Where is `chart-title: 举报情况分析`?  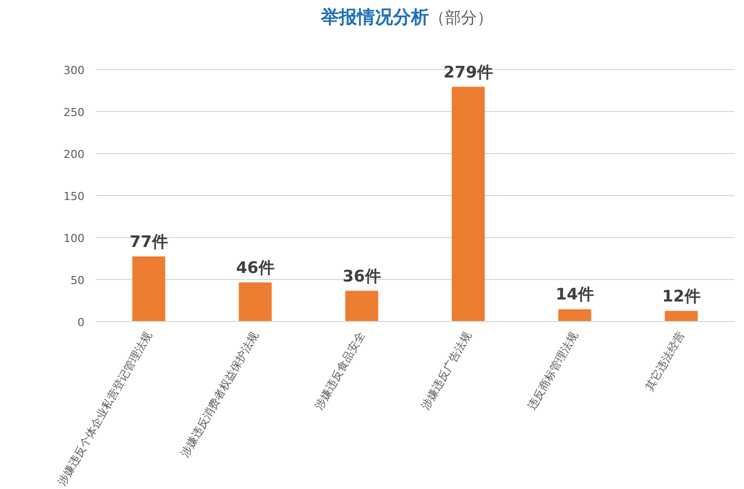
chart-title: 举报情况分析 is located at coordinates (375, 17).